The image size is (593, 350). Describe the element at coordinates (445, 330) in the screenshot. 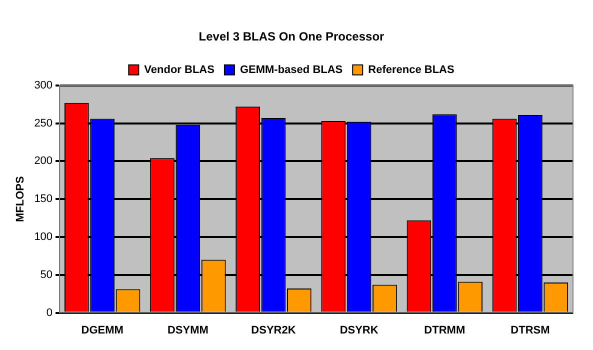

I see `x-tick-label: DTRMM` at that location.